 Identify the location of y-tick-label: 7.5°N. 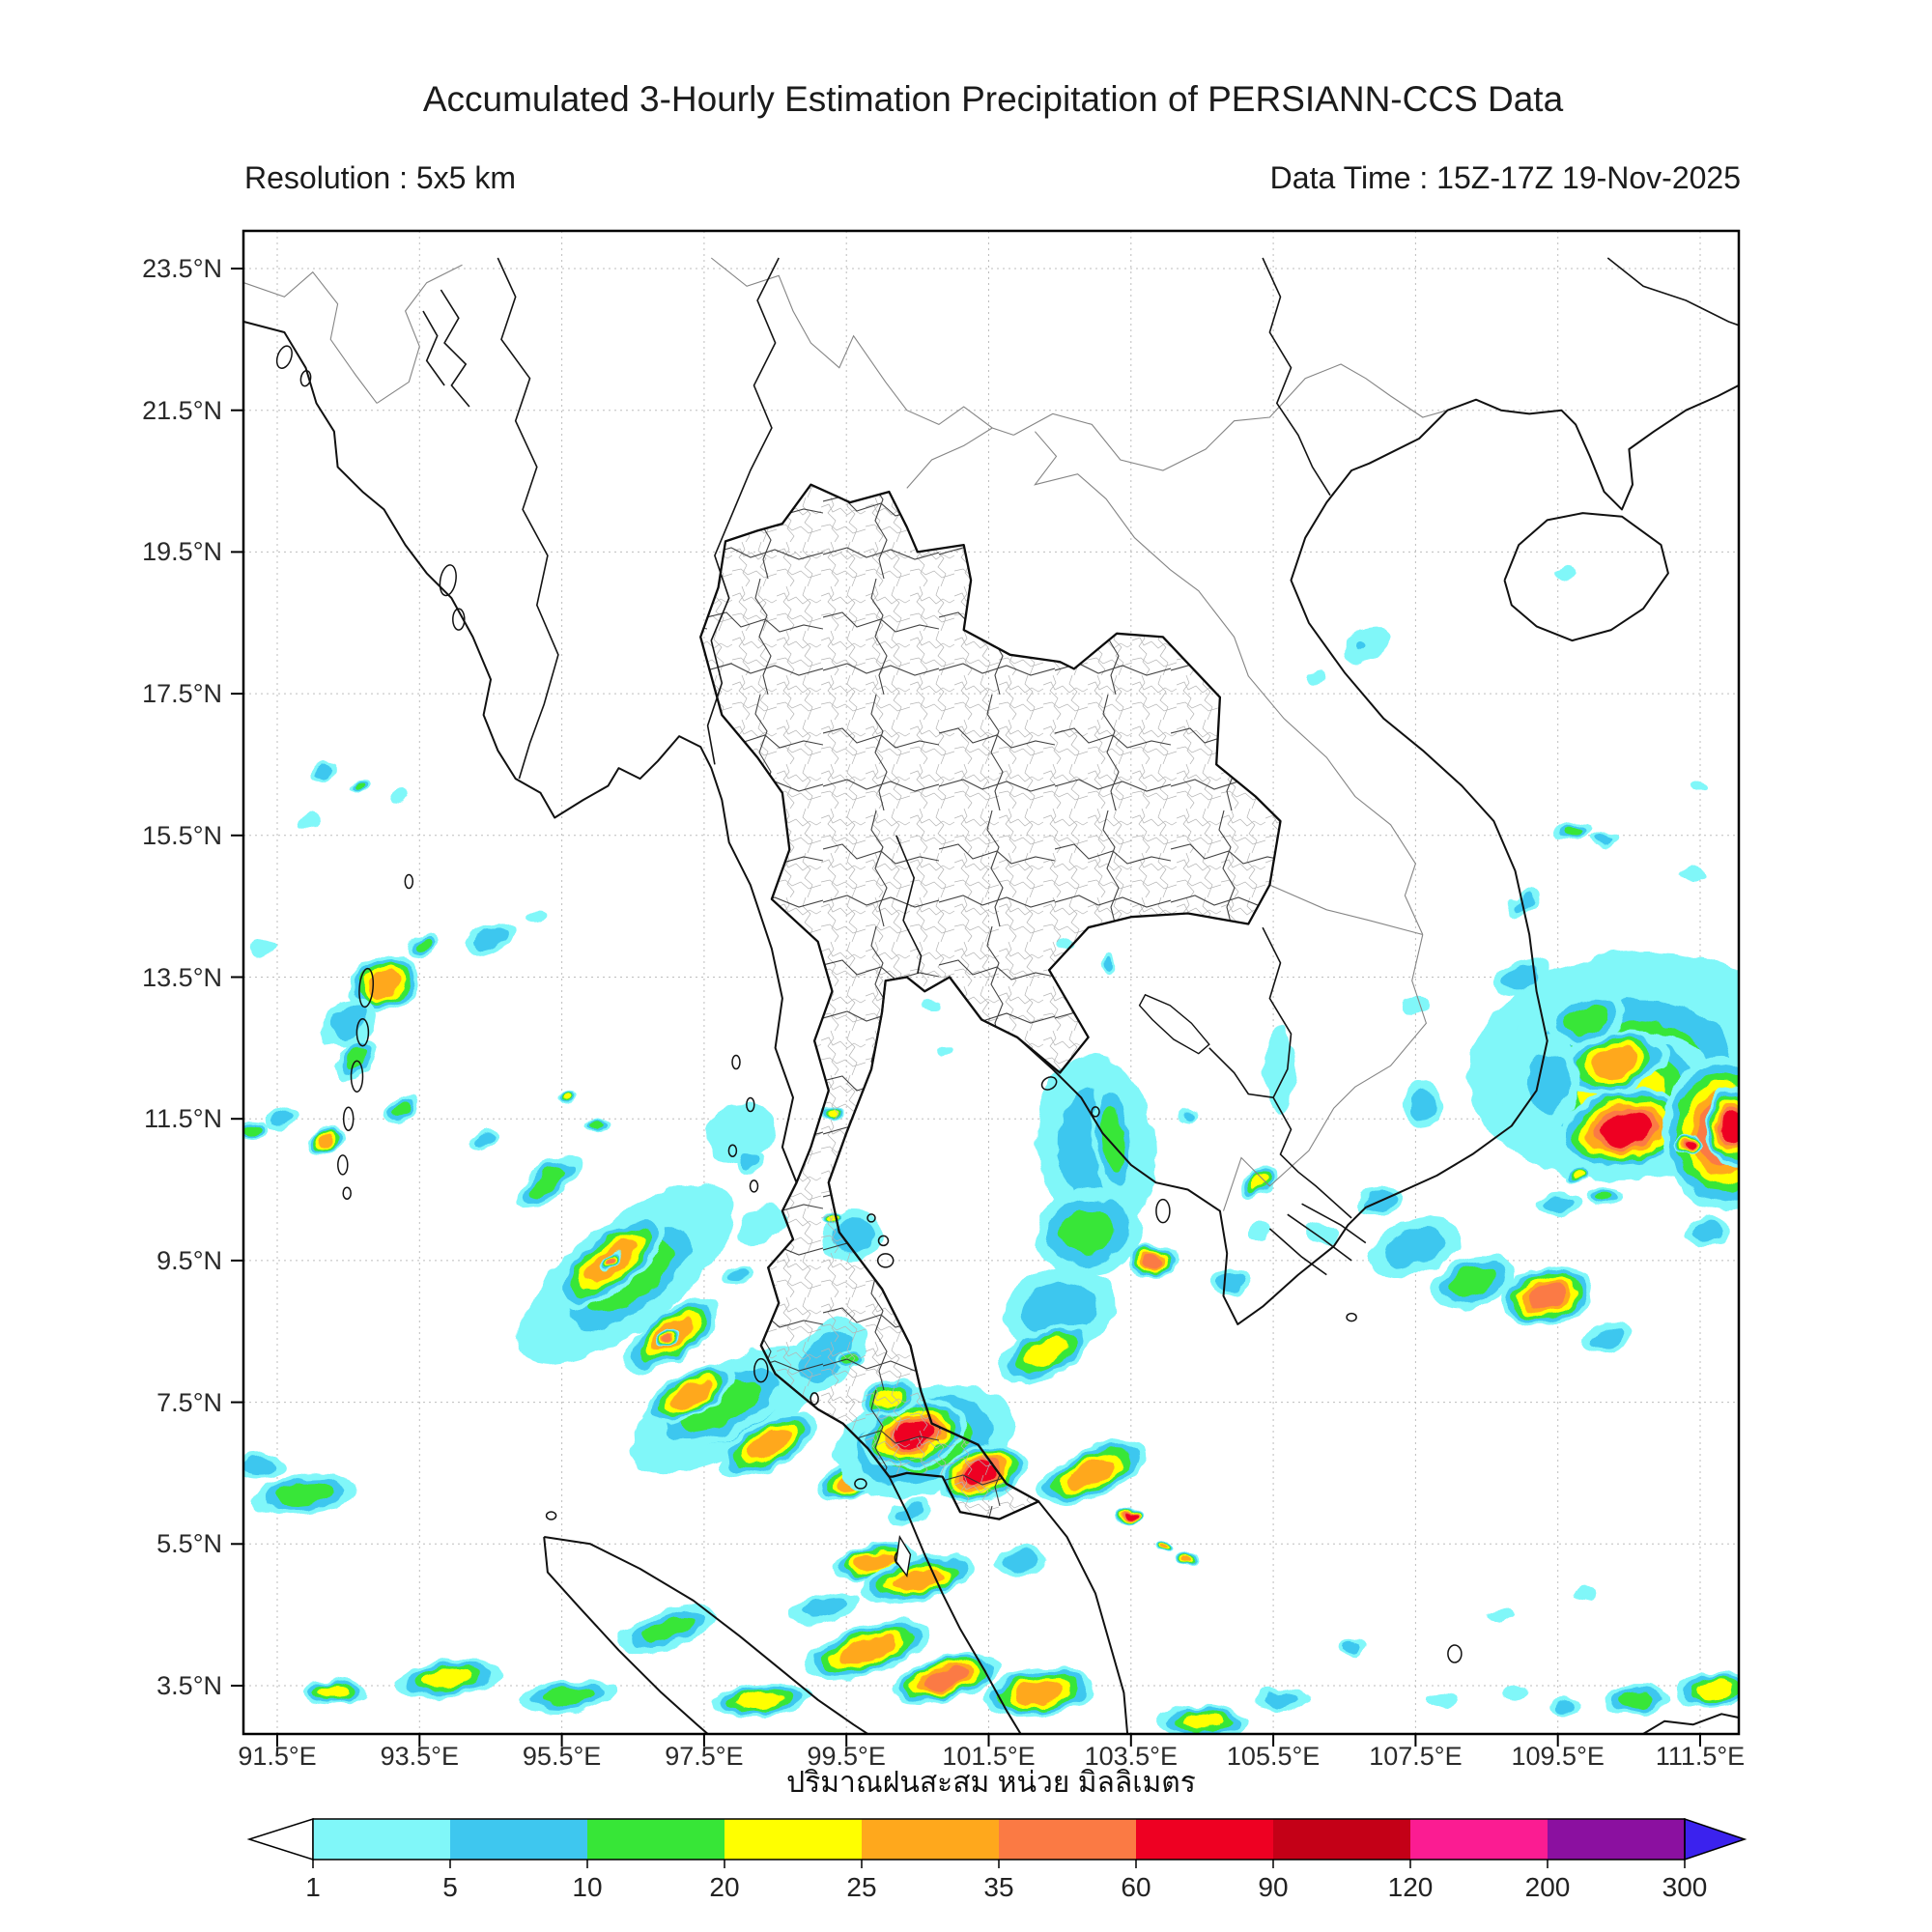
(189, 1402).